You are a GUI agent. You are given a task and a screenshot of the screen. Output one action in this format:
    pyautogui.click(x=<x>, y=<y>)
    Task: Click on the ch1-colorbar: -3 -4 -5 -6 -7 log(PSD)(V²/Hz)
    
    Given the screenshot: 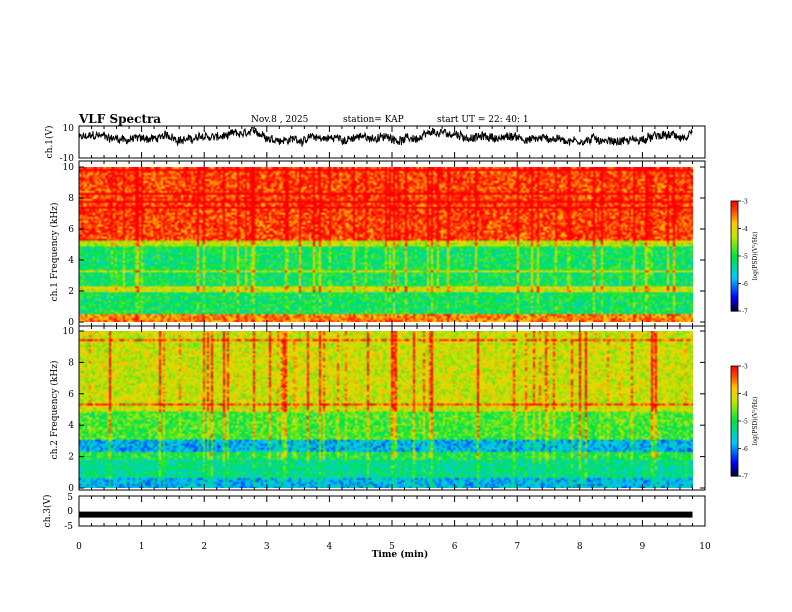 What is the action you would take?
    pyautogui.click(x=744, y=257)
    